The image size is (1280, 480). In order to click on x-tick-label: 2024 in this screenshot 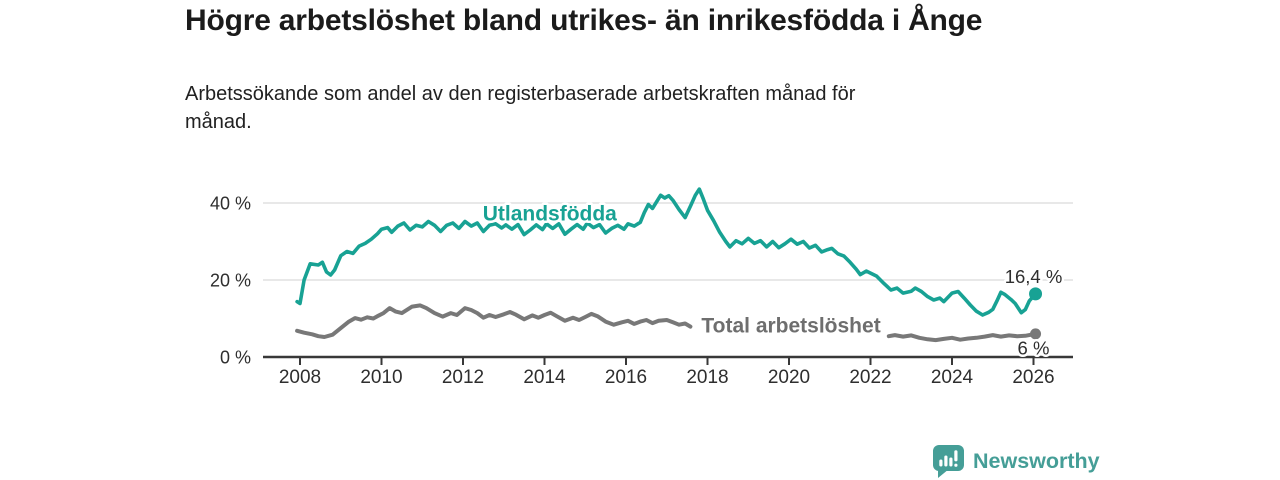, I will do `click(952, 377)`.